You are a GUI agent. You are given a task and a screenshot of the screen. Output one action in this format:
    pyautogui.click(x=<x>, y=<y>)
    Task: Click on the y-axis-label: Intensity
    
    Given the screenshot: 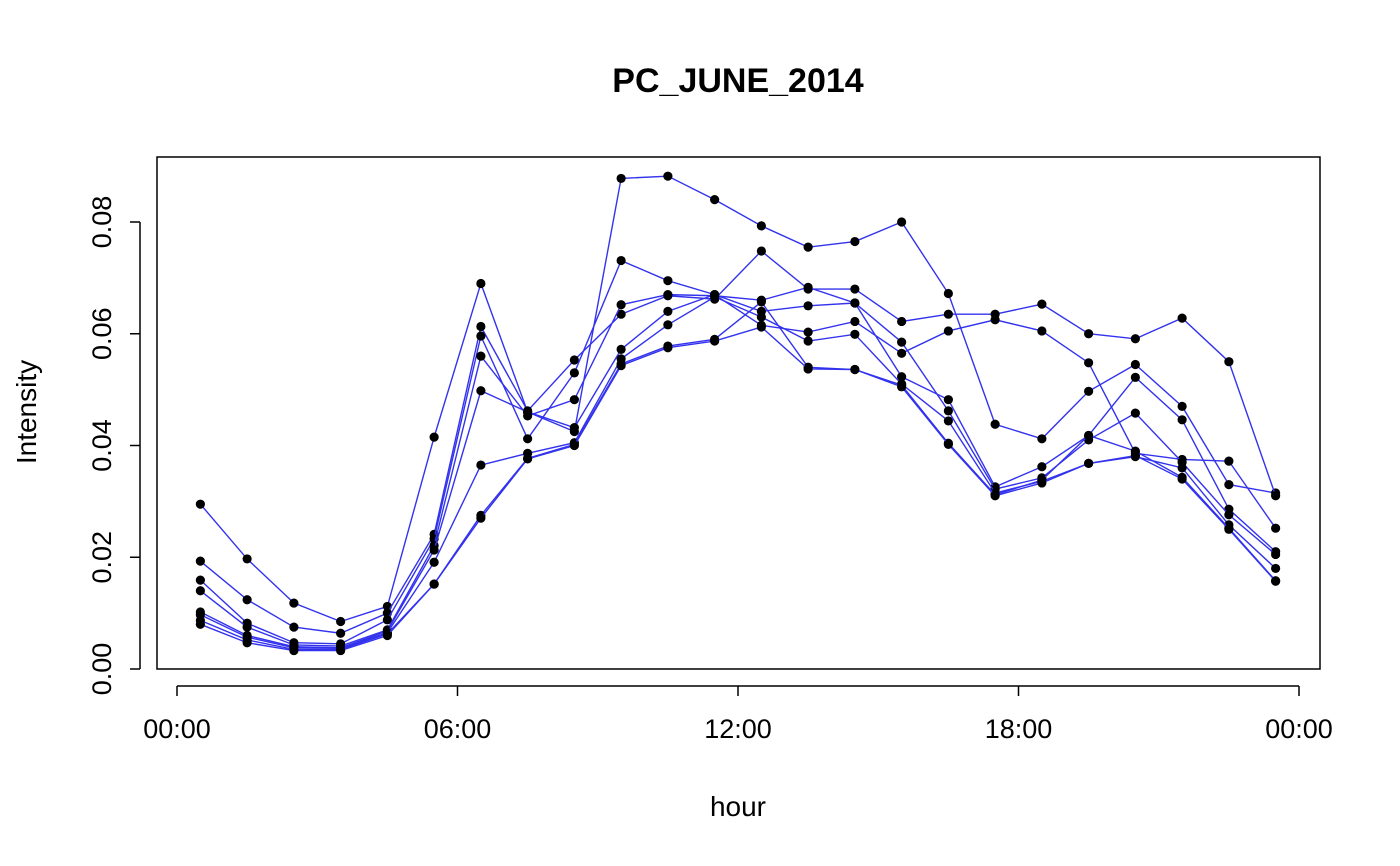 What is the action you would take?
    pyautogui.click(x=26, y=412)
    